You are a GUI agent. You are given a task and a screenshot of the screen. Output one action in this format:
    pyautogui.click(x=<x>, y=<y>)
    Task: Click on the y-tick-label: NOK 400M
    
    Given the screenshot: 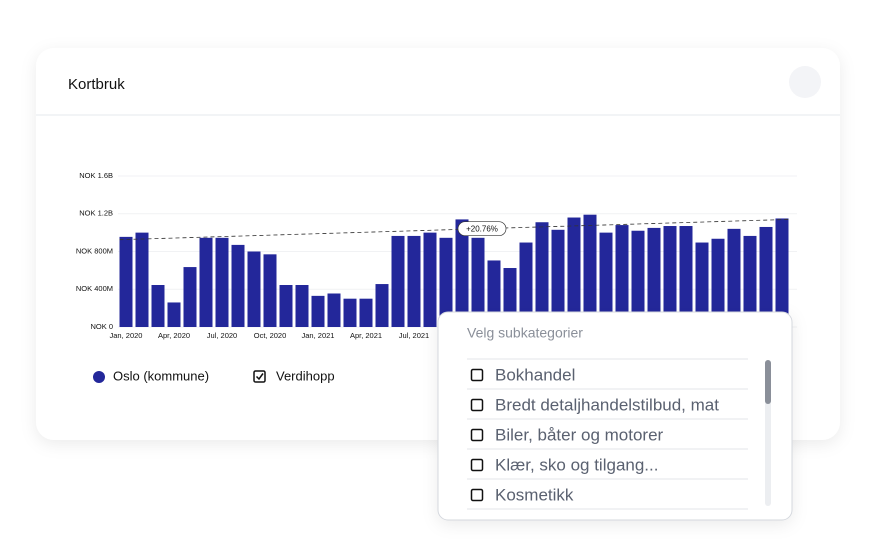 What is the action you would take?
    pyautogui.click(x=94, y=288)
    